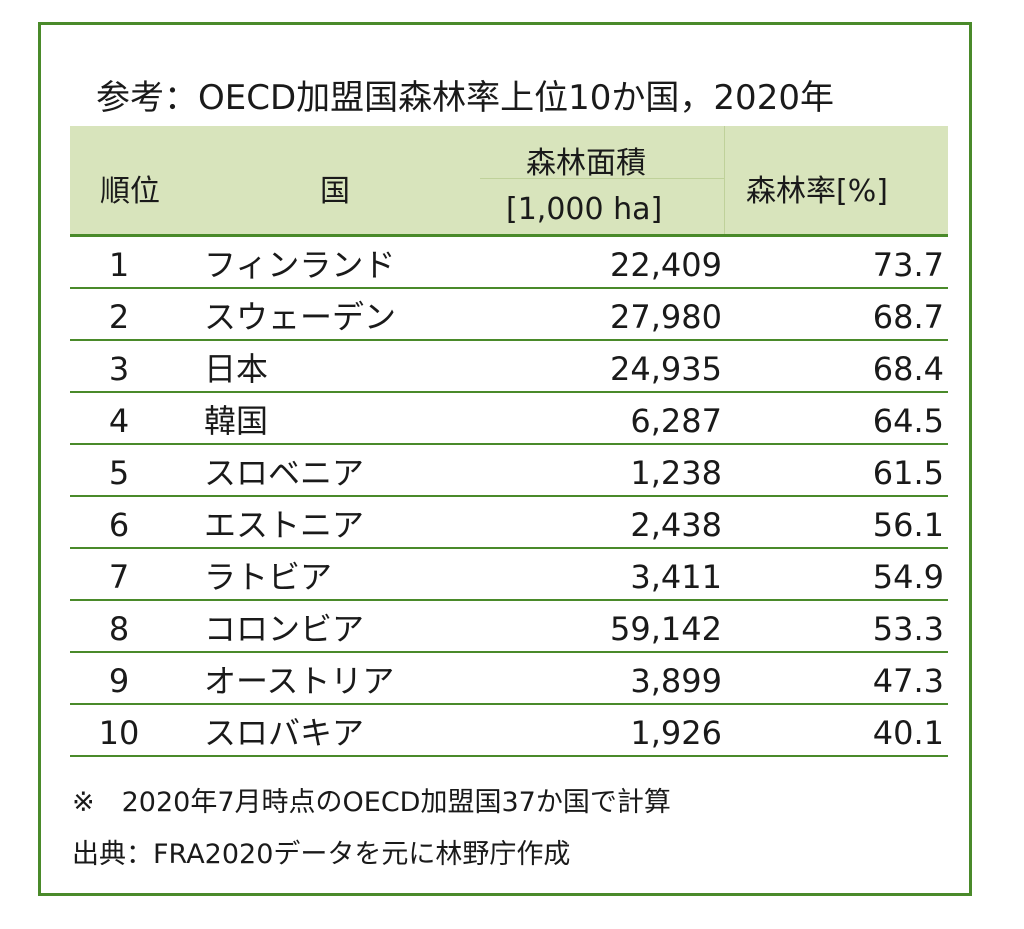 This screenshot has height=929, width=1024. Describe the element at coordinates (119, 265) in the screenshot. I see `rank-cell: 1` at that location.